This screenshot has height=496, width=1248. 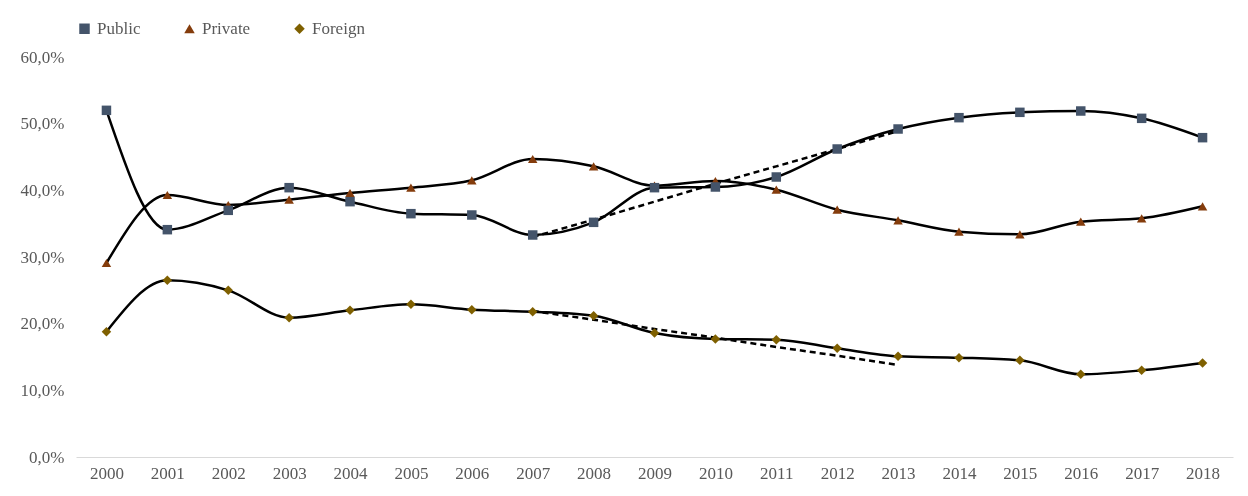 What do you see at coordinates (351, 473) in the screenshot?
I see `x-tick-label: 2004` at bounding box center [351, 473].